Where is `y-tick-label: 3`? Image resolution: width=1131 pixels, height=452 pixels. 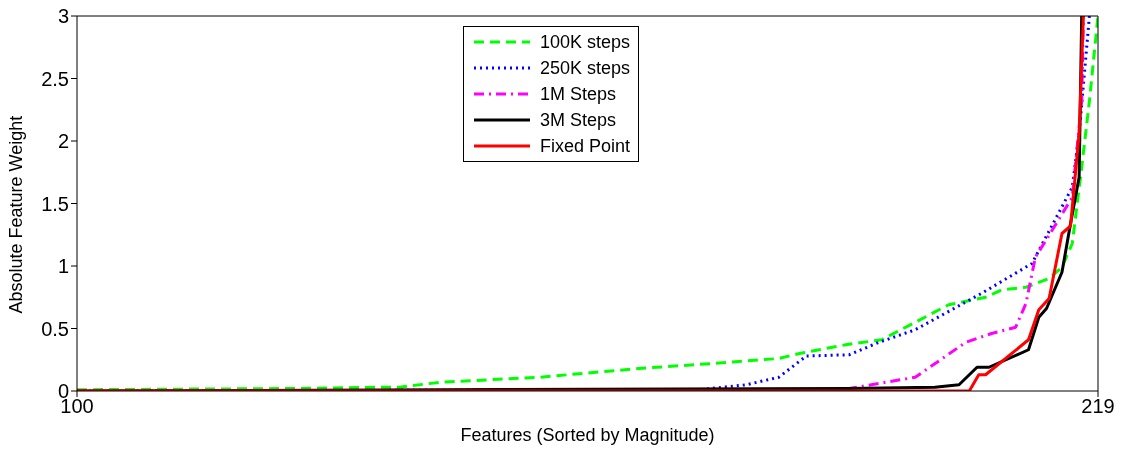
y-tick-label: 3 is located at coordinates (63, 16).